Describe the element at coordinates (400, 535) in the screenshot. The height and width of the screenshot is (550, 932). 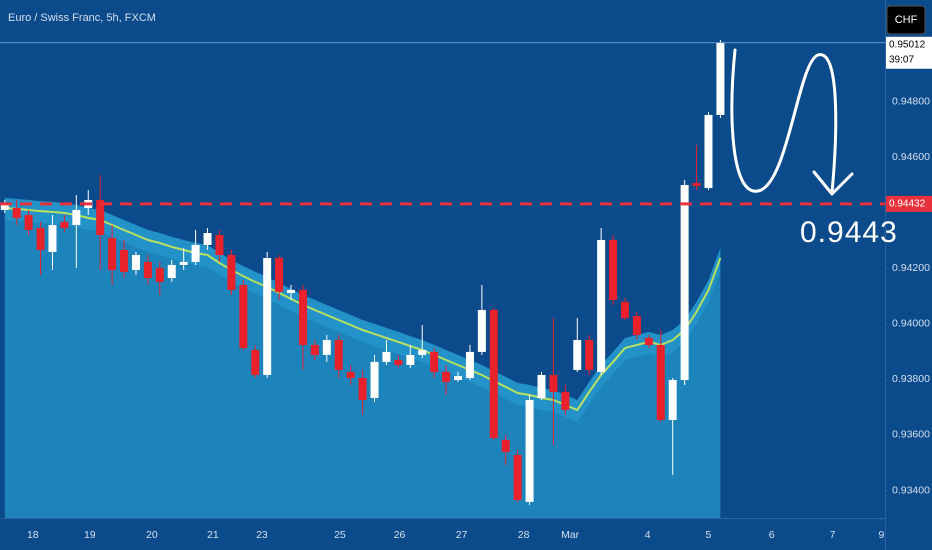
I see `x-tick-label: 26` at that location.